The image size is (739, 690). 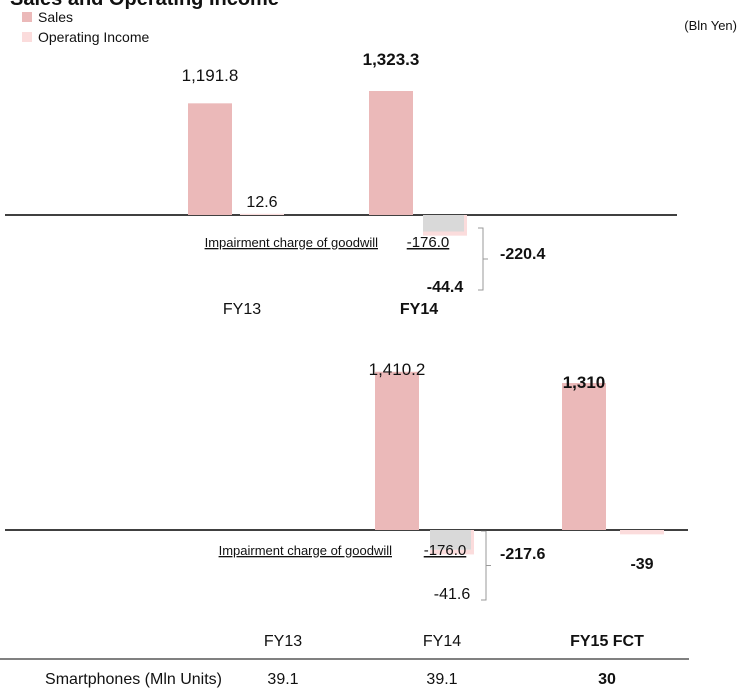 What do you see at coordinates (584, 382) in the screenshot?
I see `sales-value-label: 1,310` at bounding box center [584, 382].